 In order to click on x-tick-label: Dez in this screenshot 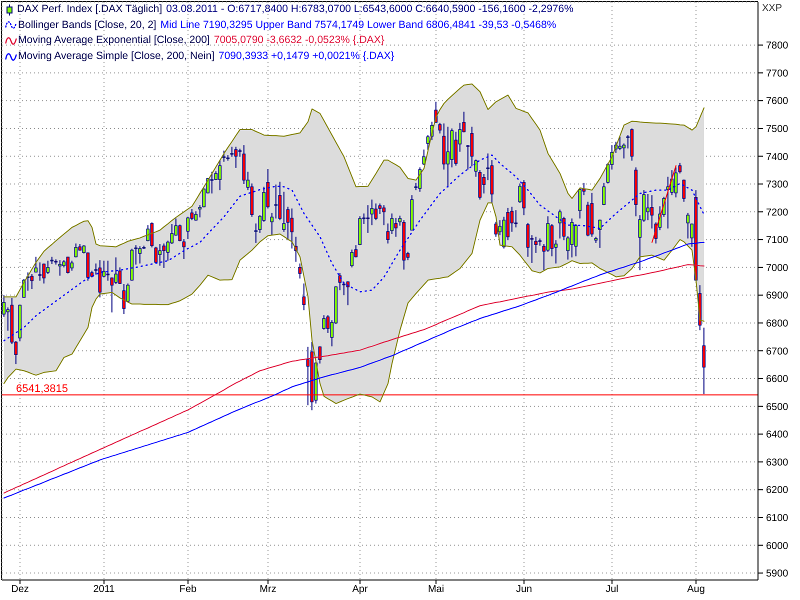, I will do `click(20, 590)`.